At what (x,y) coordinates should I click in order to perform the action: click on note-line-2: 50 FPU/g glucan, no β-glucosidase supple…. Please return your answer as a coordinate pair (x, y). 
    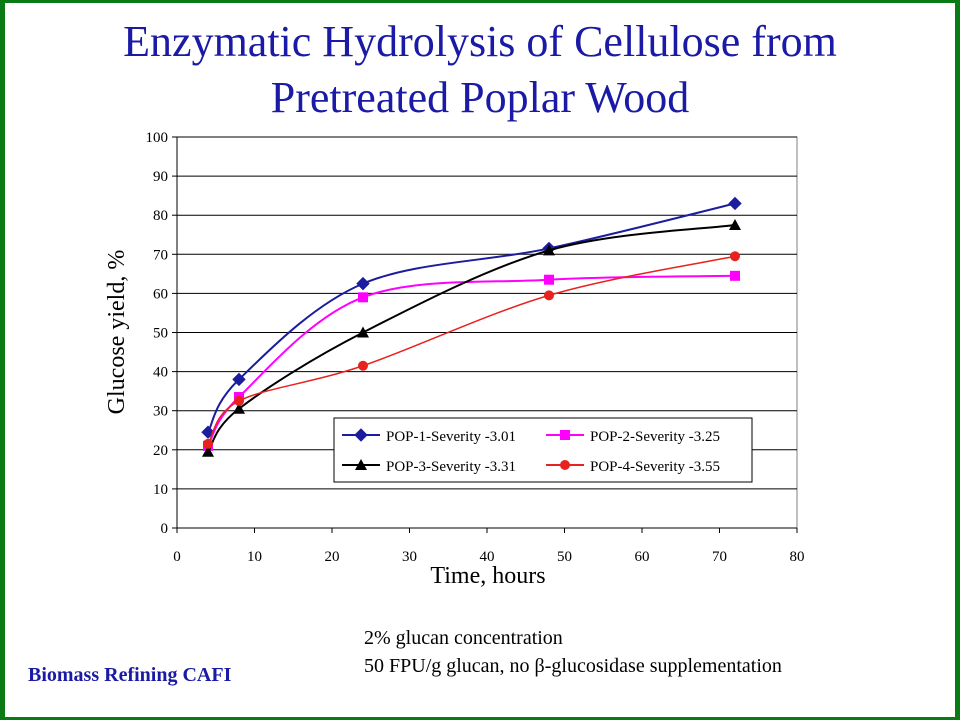
    Looking at the image, I should click on (573, 666).